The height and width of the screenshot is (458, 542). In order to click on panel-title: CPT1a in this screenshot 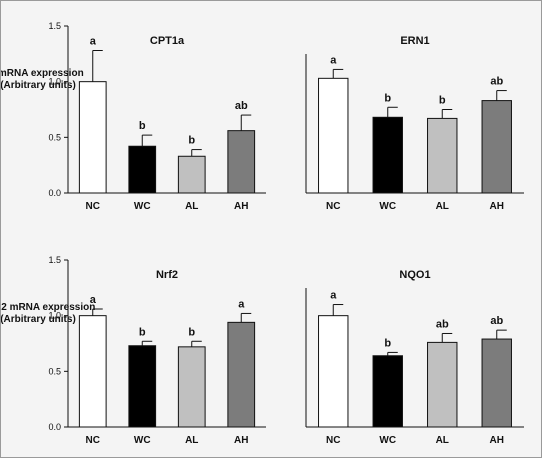, I will do `click(167, 41)`.